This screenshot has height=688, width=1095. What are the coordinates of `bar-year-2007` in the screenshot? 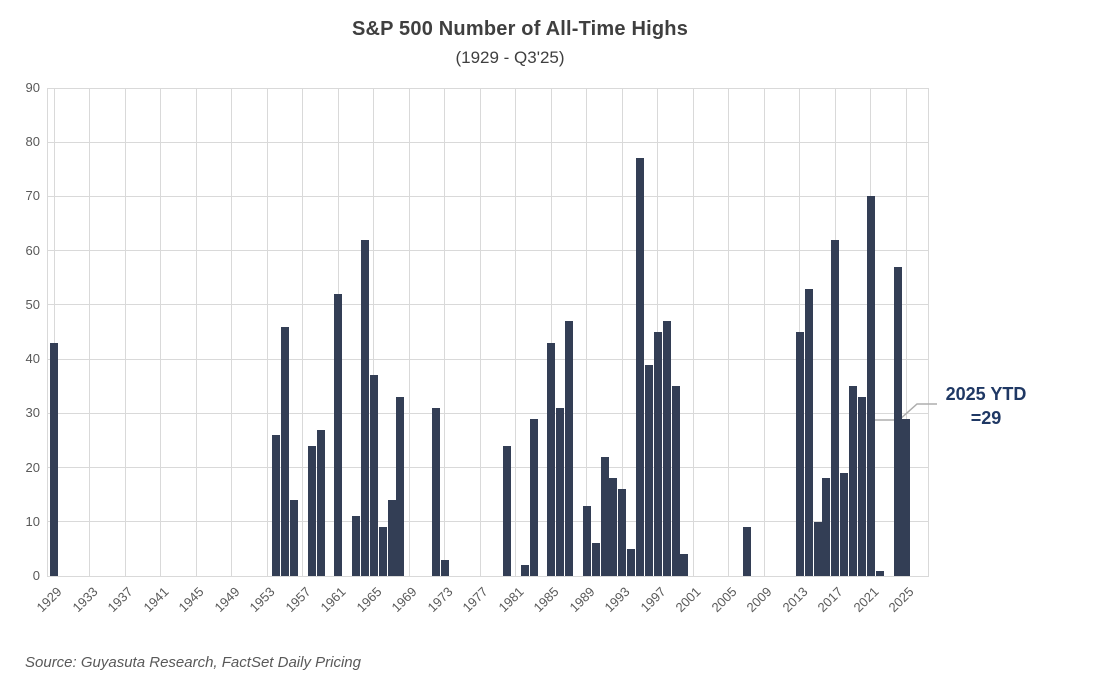 It's located at (746, 551).